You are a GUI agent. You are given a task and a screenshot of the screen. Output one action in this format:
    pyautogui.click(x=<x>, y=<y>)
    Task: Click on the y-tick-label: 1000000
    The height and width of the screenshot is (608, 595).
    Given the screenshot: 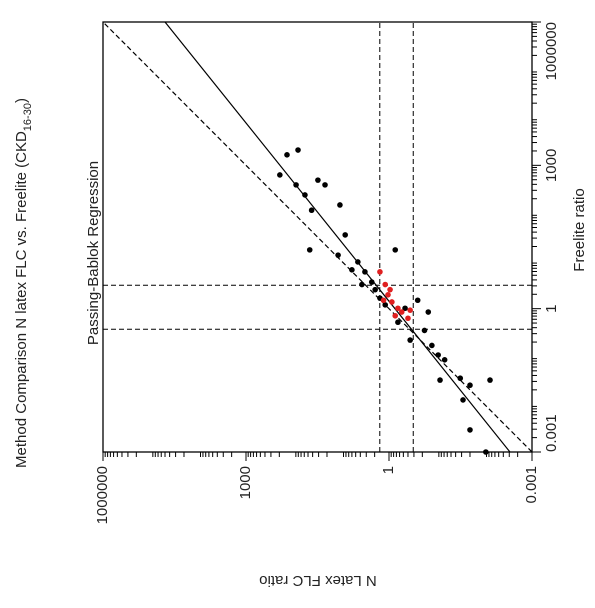 What is the action you would take?
    pyautogui.click(x=102, y=495)
    